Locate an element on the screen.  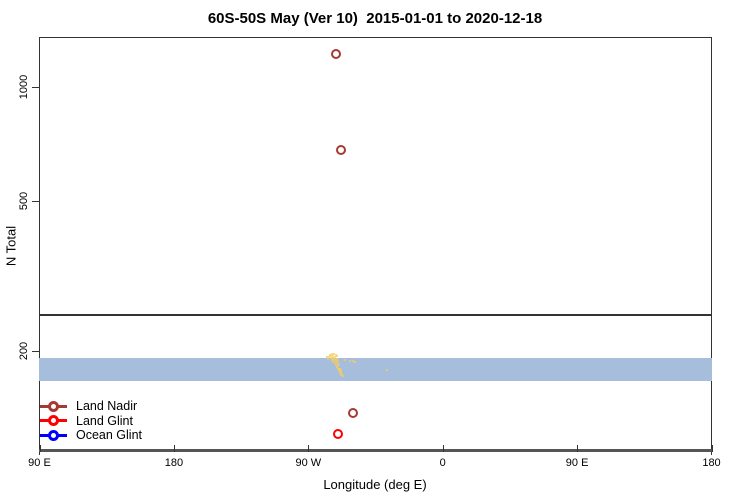
bottom-axis-line is located at coordinates (375, 450).